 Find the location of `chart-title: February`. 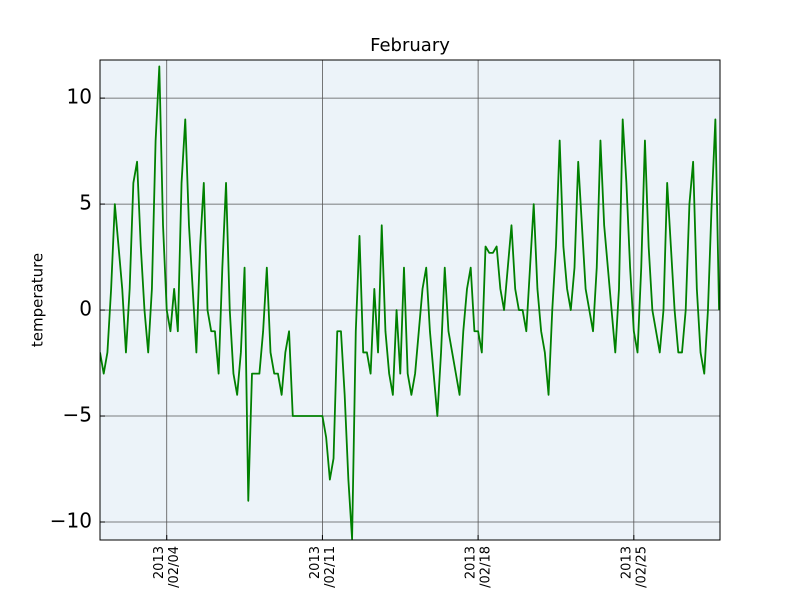

chart-title: February is located at coordinates (410, 45).